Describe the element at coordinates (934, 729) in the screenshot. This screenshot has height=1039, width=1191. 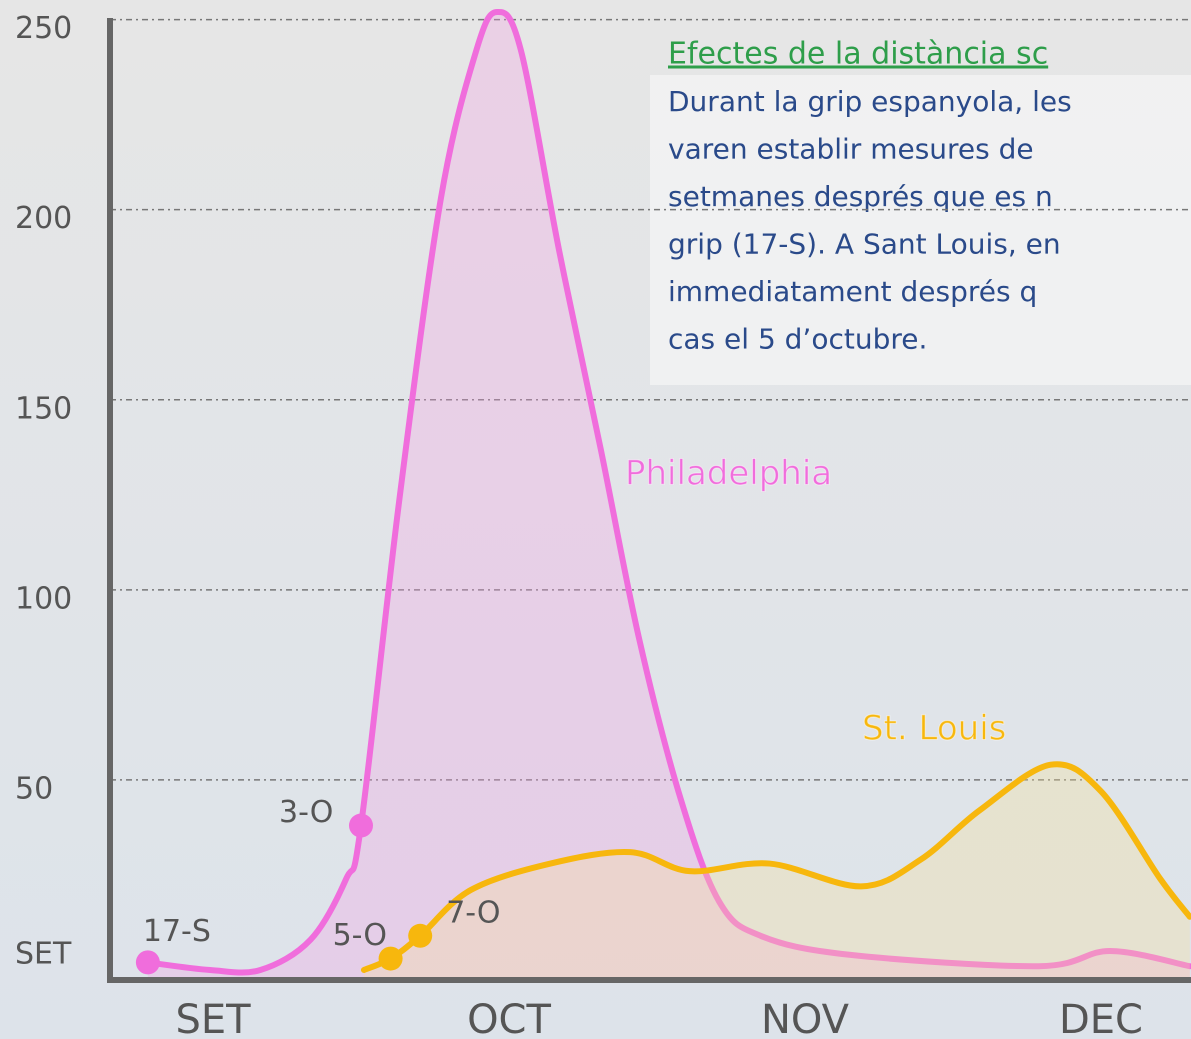
I see `series-label: St. Louis` at that location.